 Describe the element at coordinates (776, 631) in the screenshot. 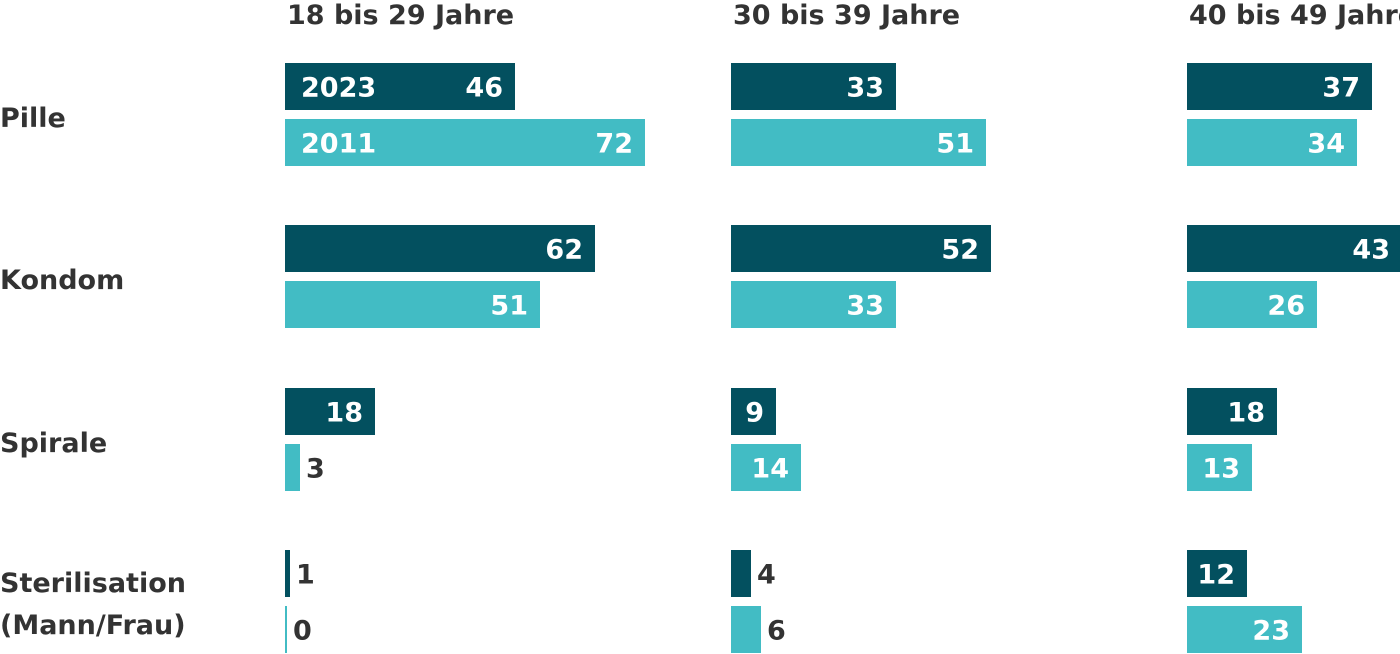

I see `data-label: 6` at that location.